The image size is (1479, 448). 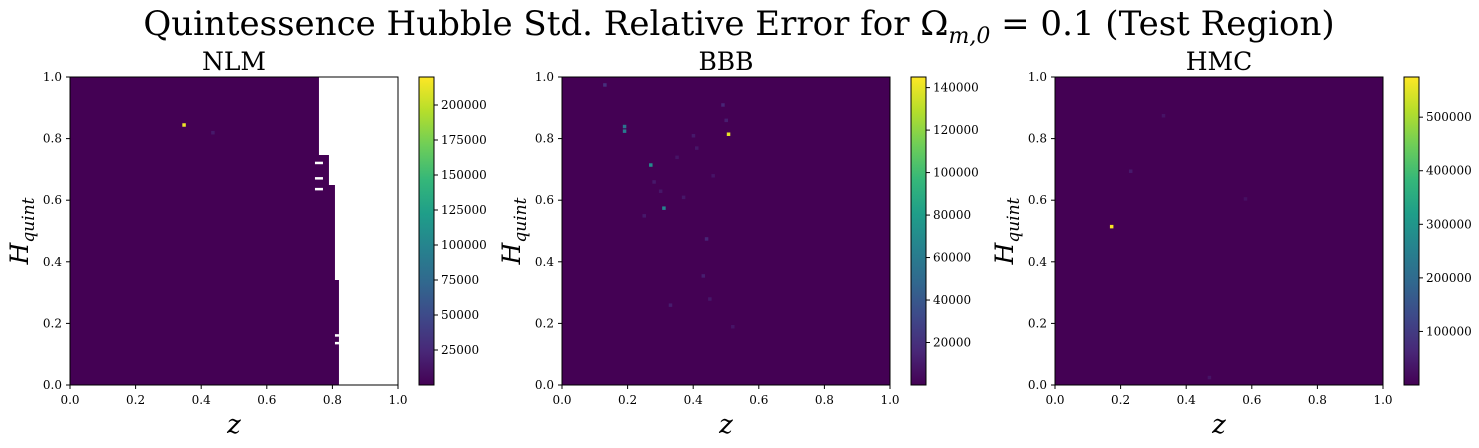 I want to click on y-tick-label: 0.0, so click(x=544, y=385).